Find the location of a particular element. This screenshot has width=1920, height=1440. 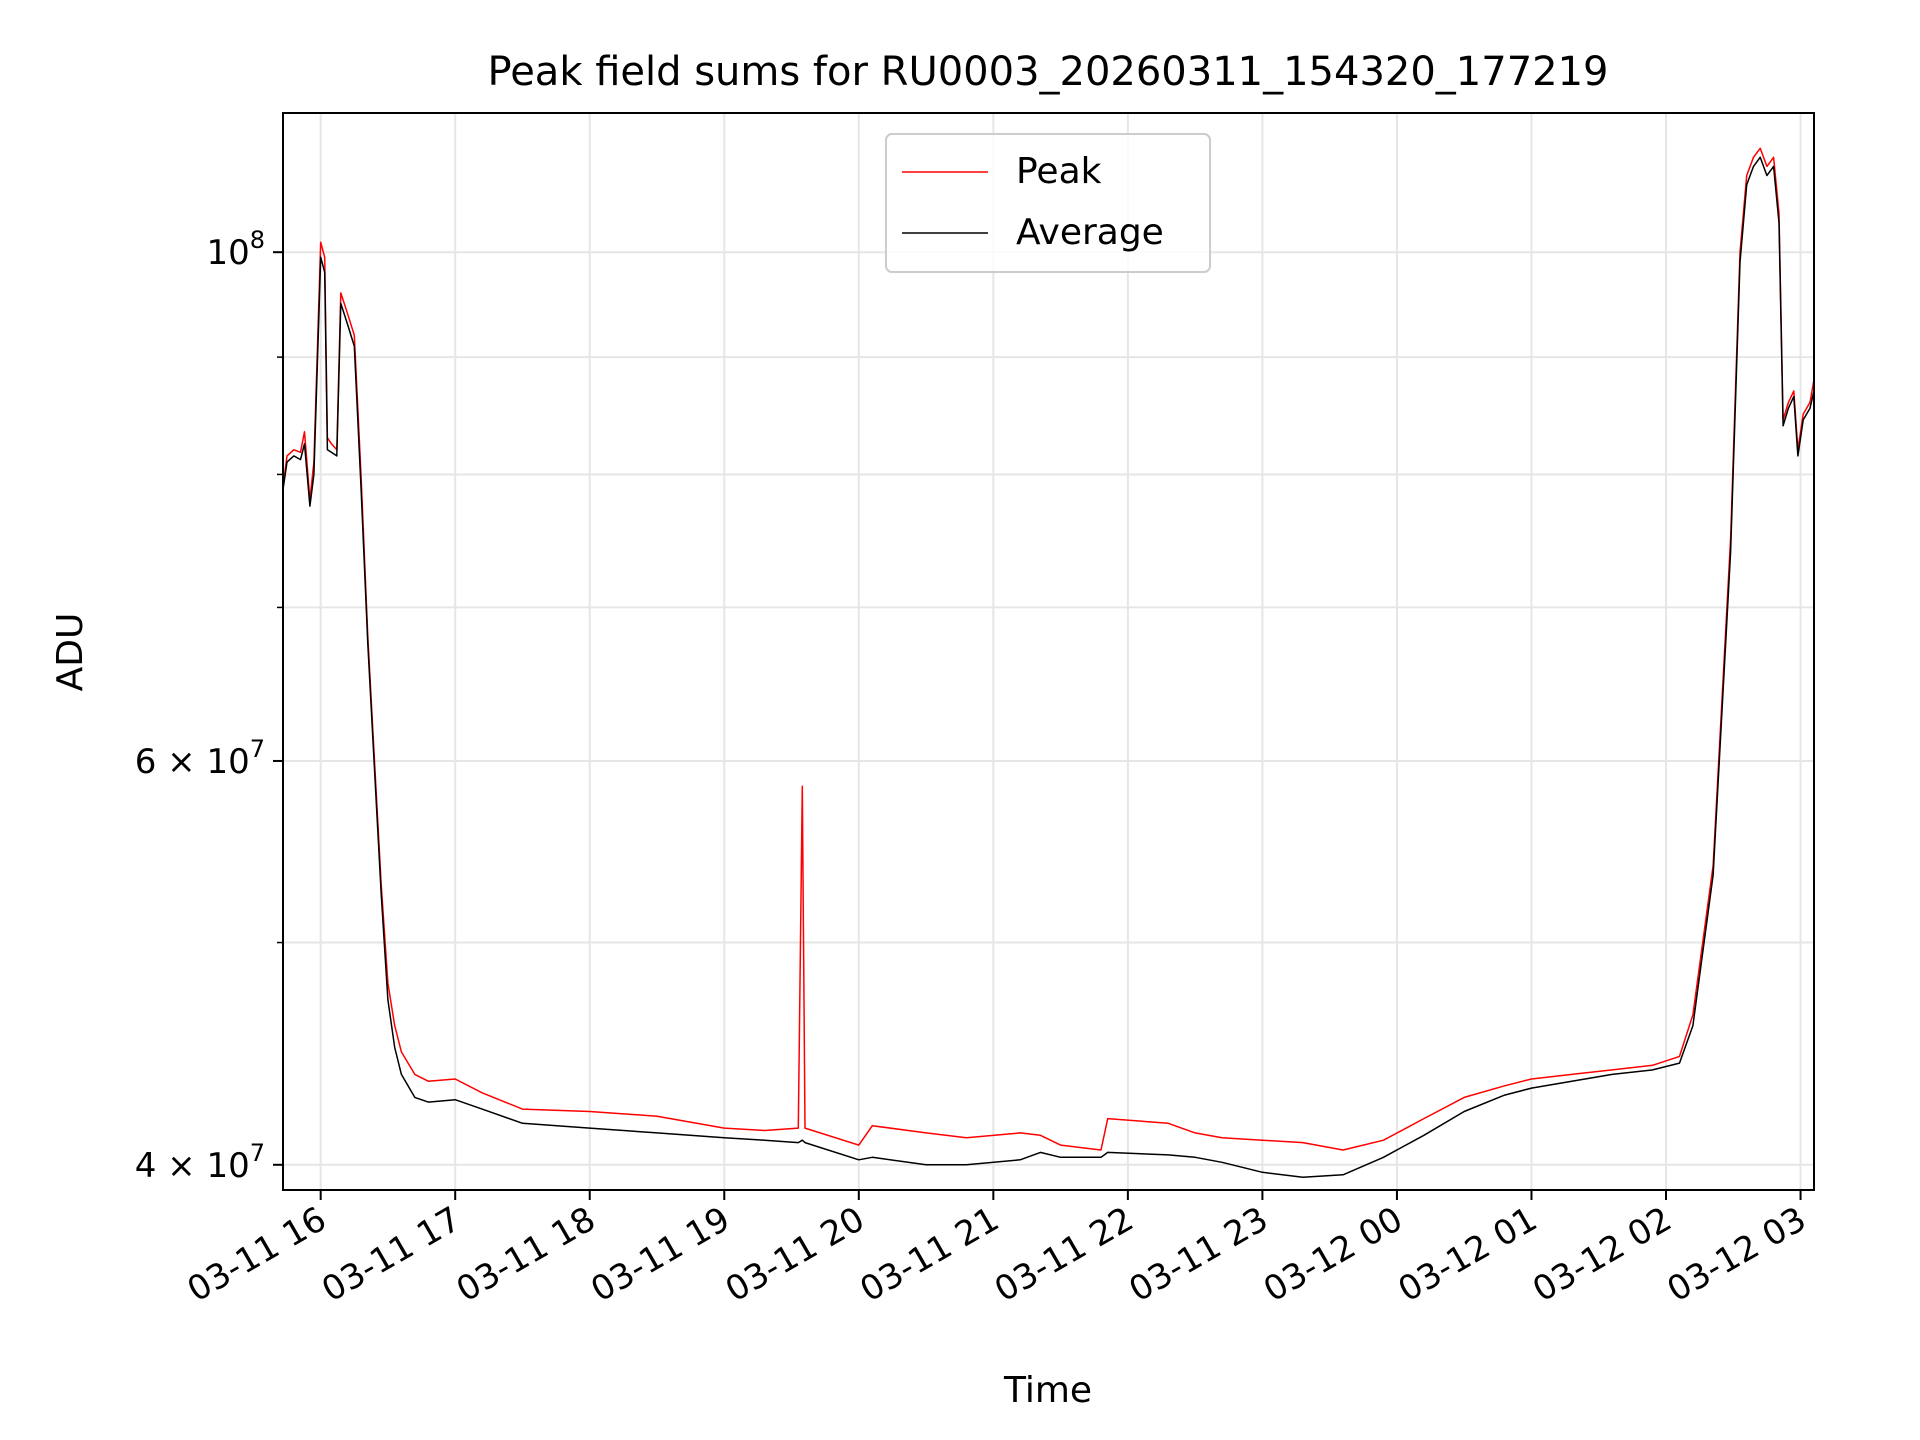

legend-label-average: Average is located at coordinates (1090, 232).